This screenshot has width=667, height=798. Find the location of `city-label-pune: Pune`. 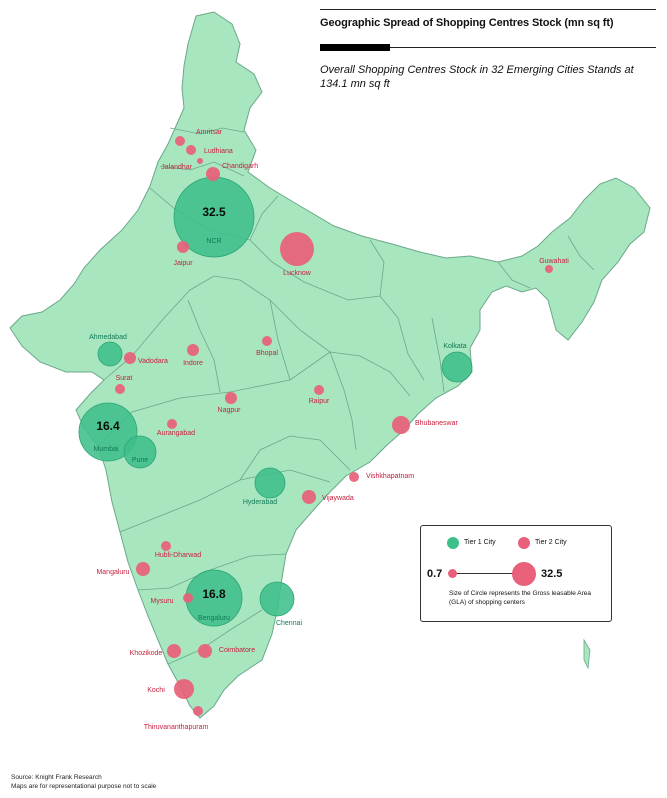

city-label-pune: Pune is located at coordinates (140, 460).